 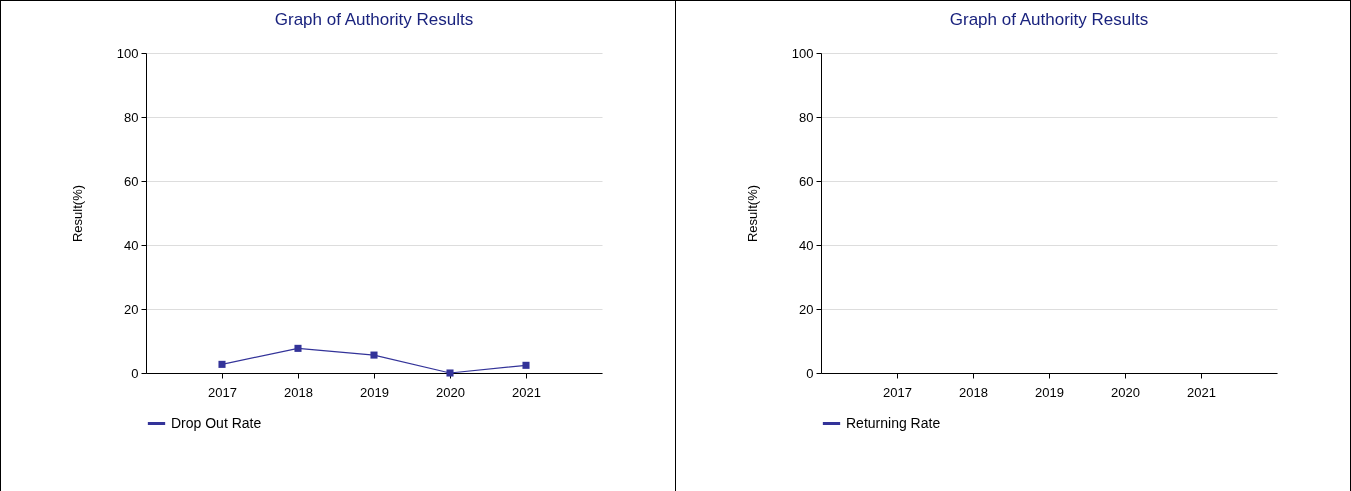 What do you see at coordinates (216, 422) in the screenshot?
I see `legend-label: Drop Out Rate` at bounding box center [216, 422].